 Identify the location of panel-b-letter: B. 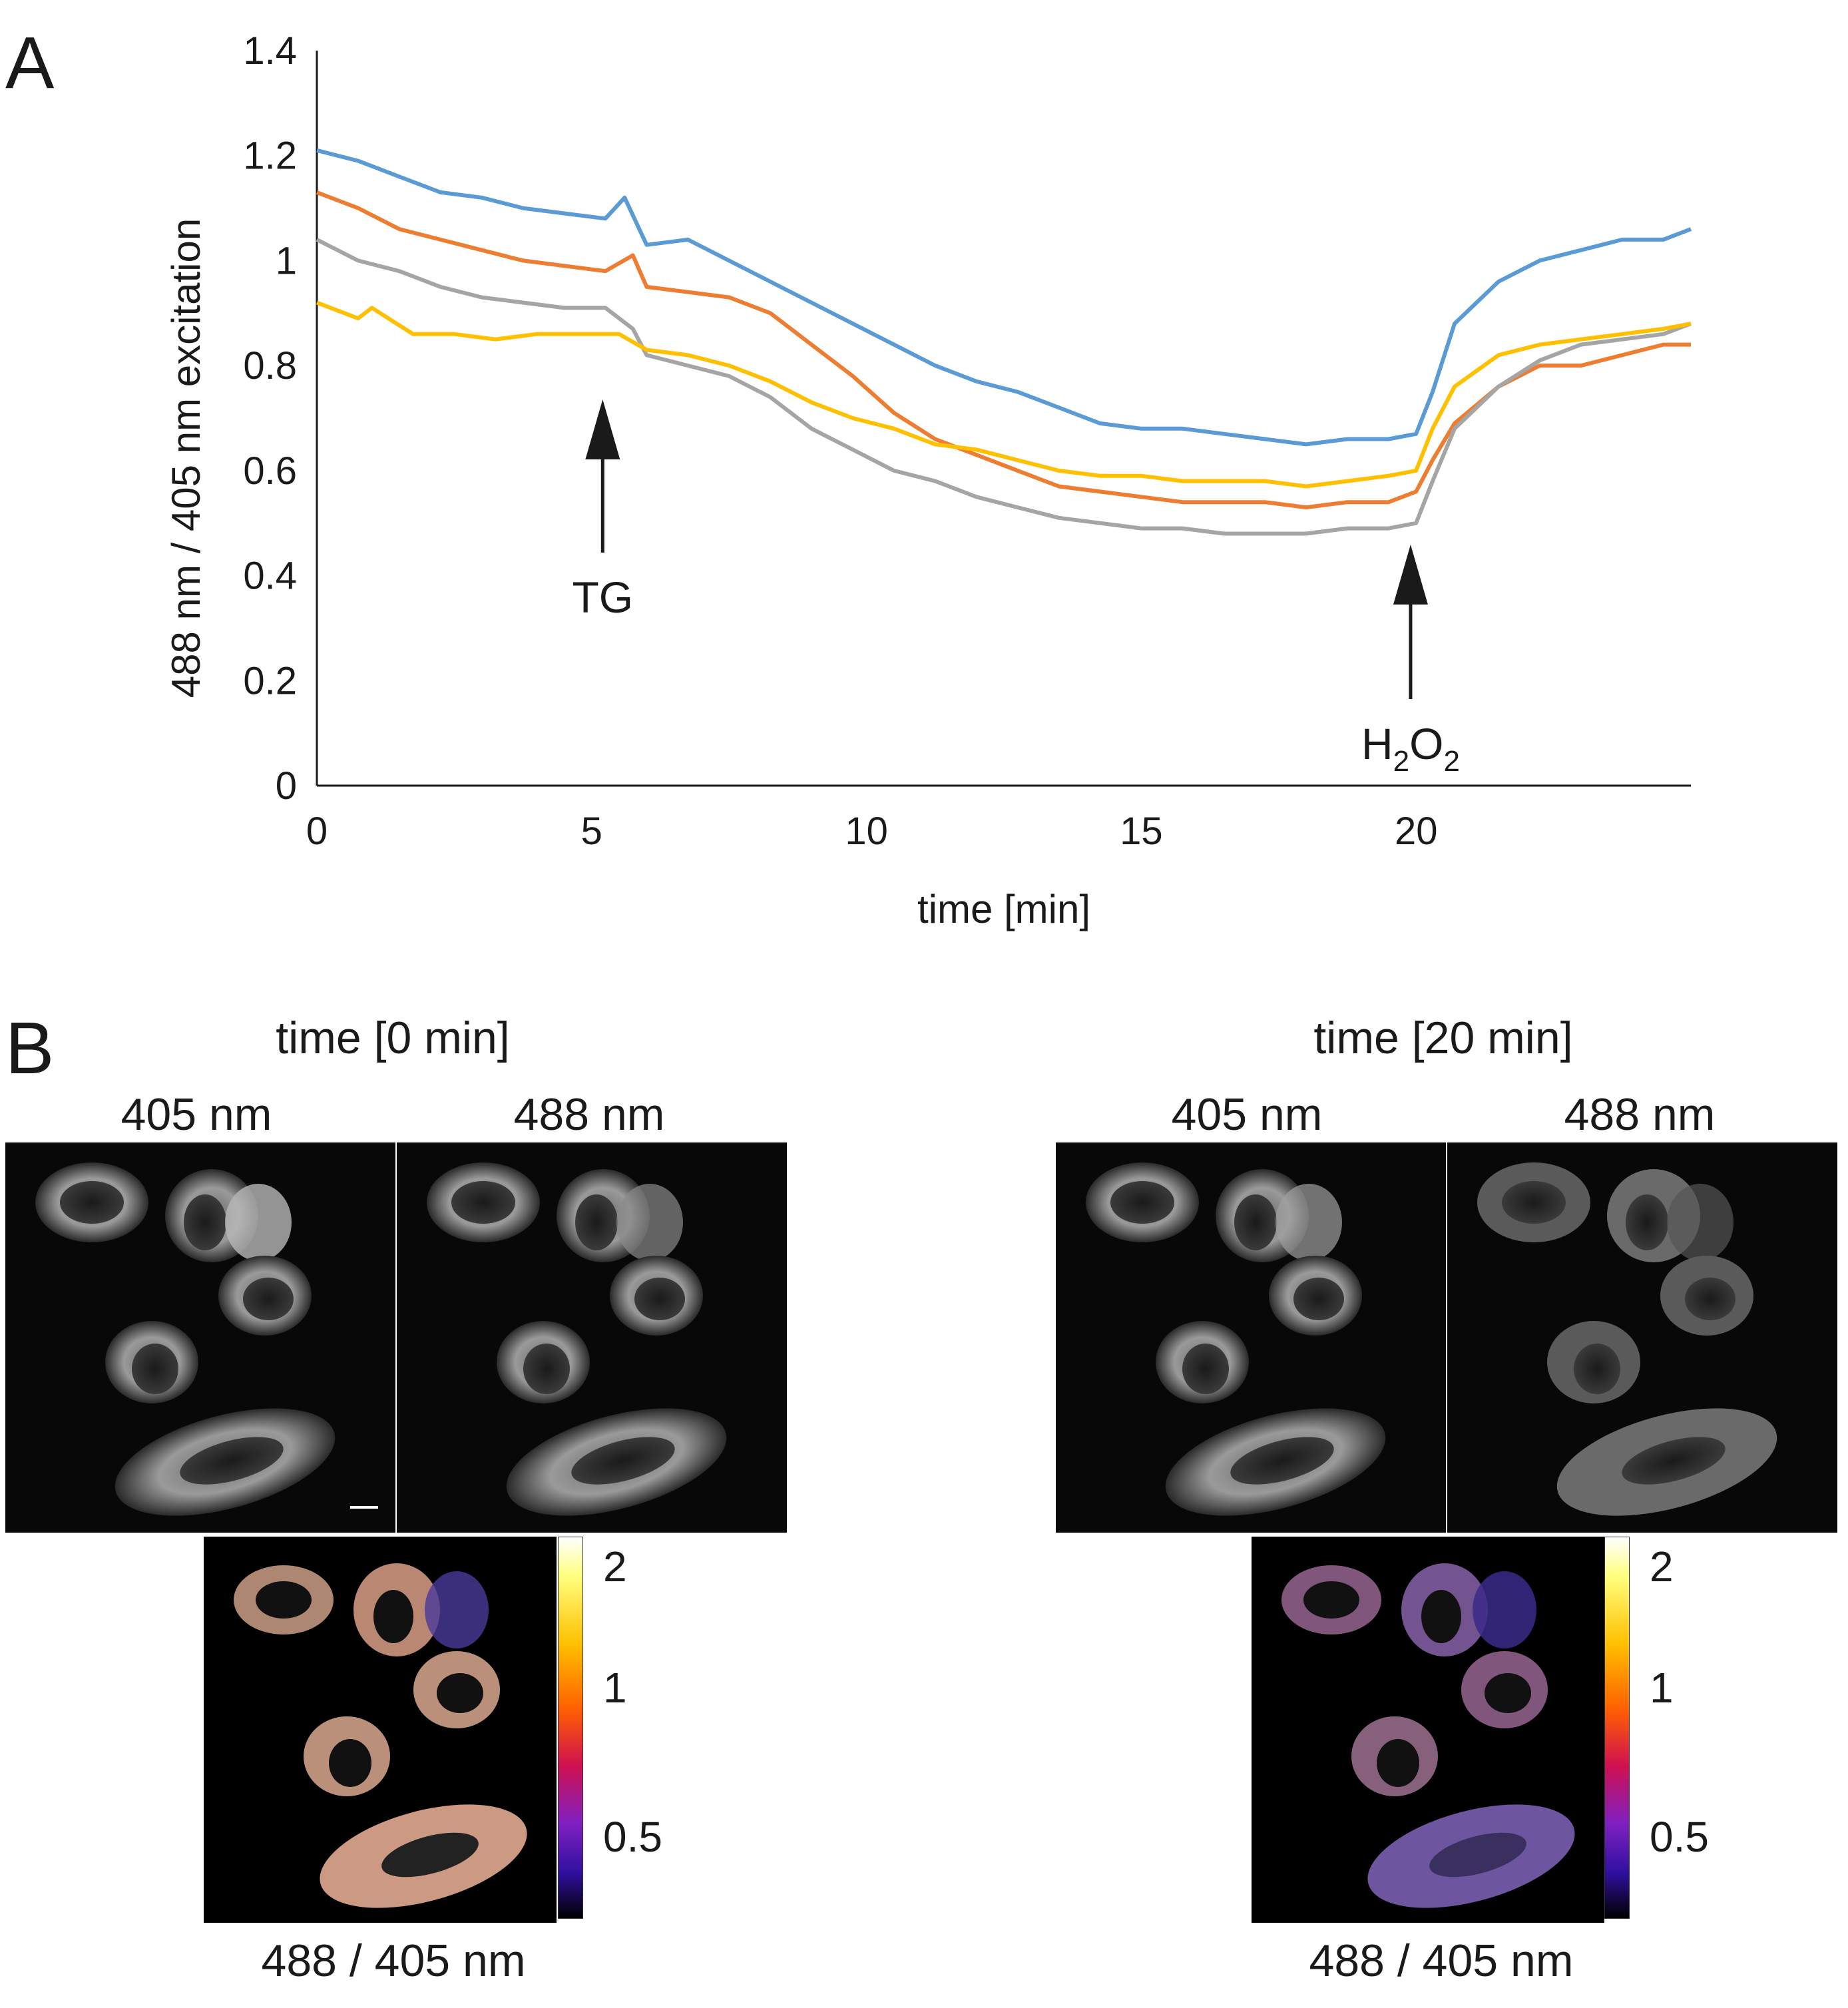
(30, 1048).